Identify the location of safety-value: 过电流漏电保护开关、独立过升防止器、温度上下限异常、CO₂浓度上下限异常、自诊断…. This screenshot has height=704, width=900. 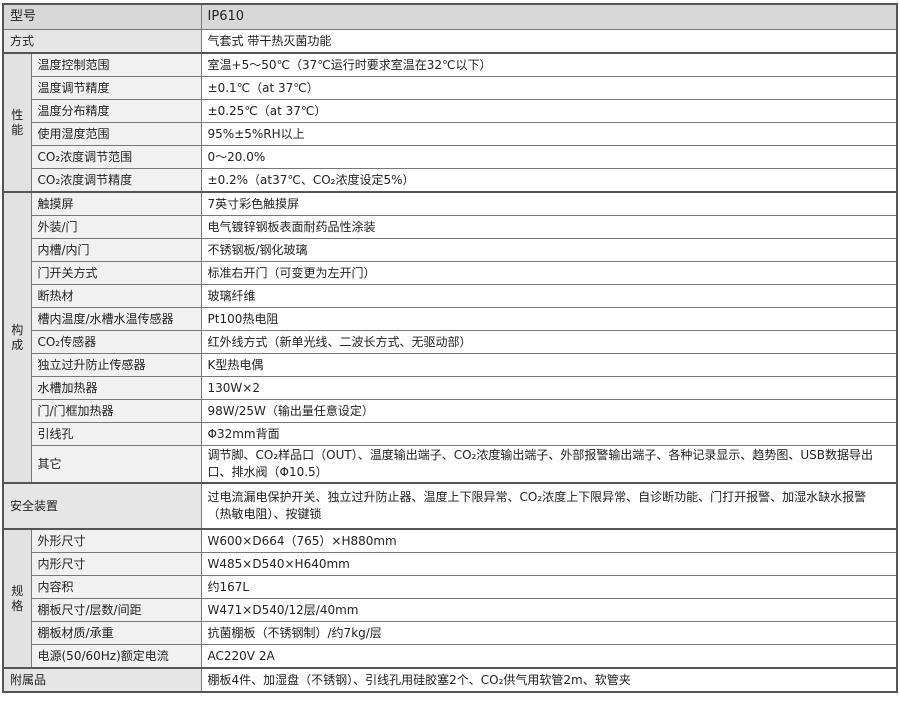
(549, 506).